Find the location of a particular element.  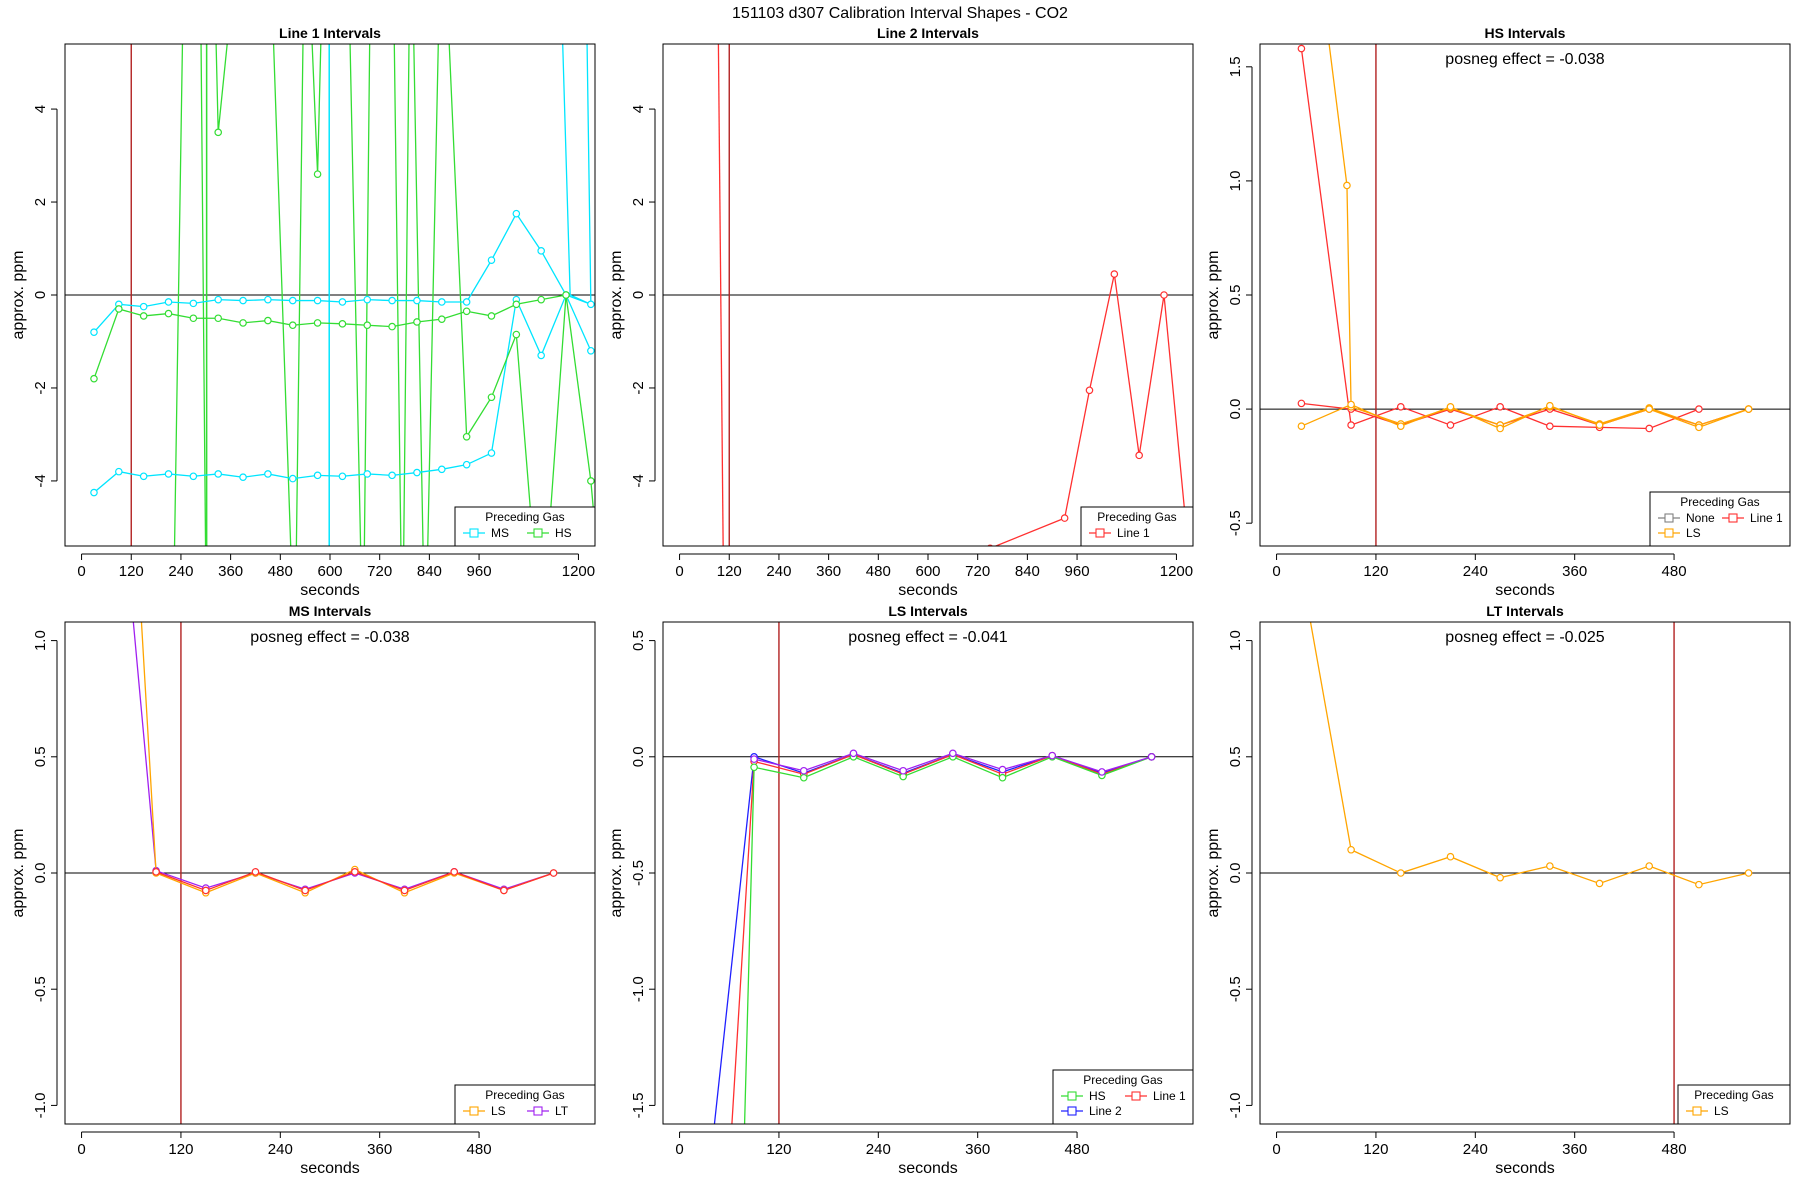

legend-entry-label: HS is located at coordinates (1097, 1096).